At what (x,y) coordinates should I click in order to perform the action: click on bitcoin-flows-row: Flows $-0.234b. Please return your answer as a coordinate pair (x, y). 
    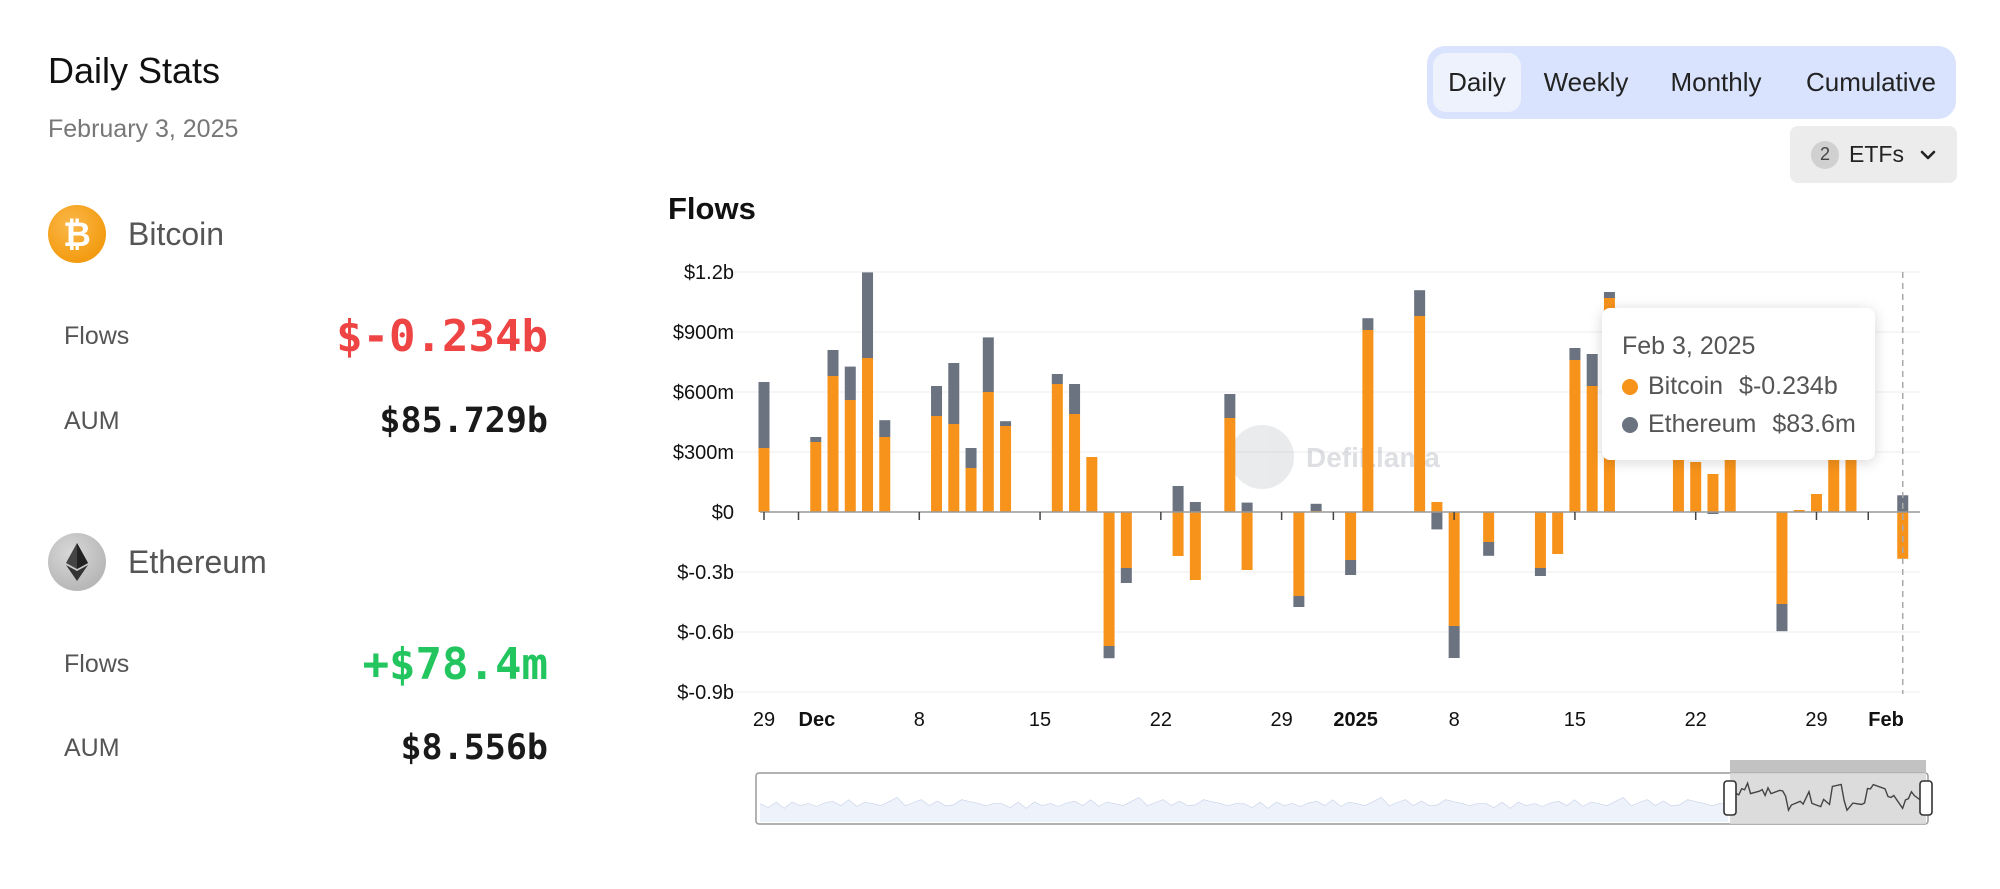
    Looking at the image, I should click on (306, 336).